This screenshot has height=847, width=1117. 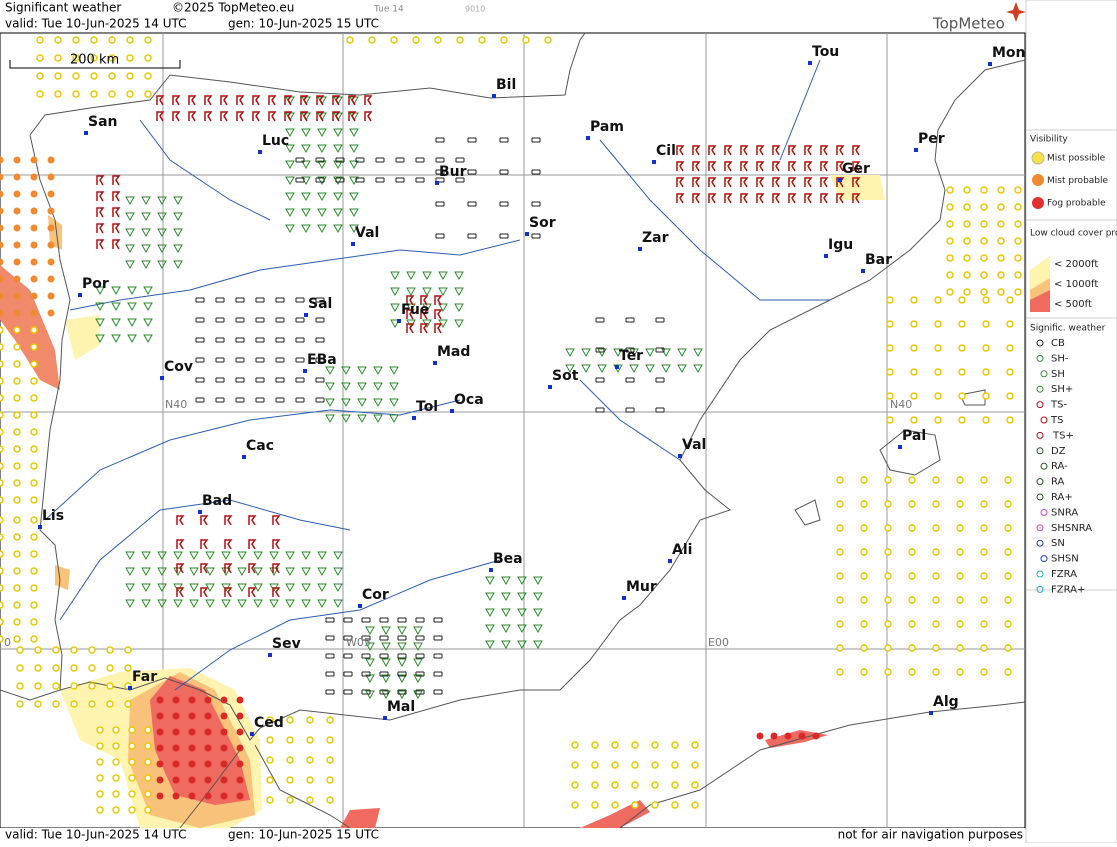 What do you see at coordinates (95, 835) in the screenshot?
I see `footer-valid: valid: Tue 10-Jun-2025 14 UTC` at bounding box center [95, 835].